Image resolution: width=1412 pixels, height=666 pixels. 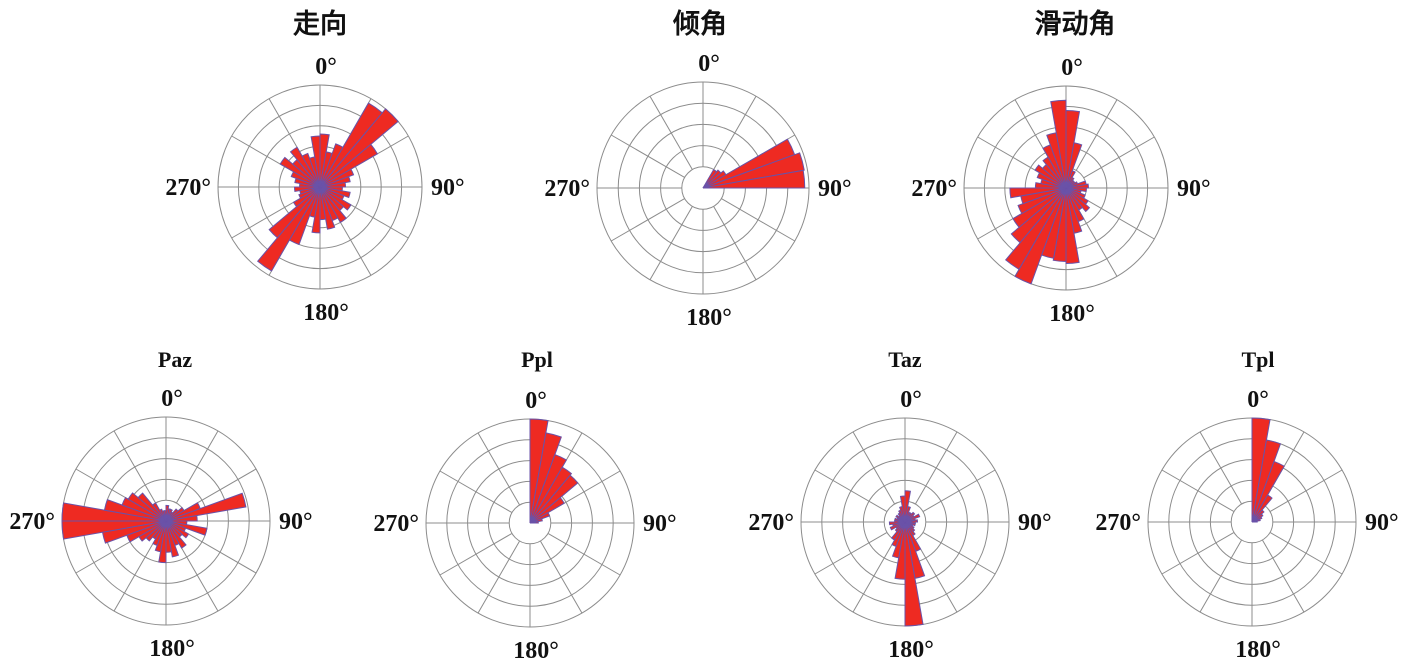 What do you see at coordinates (905, 359) in the screenshot?
I see `chart-title: Taz` at bounding box center [905, 359].